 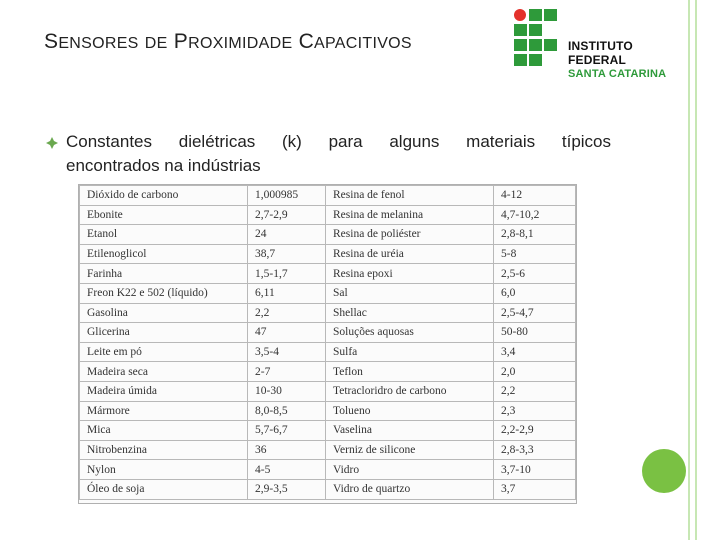 I want to click on title-p: P, so click(x=181, y=41).